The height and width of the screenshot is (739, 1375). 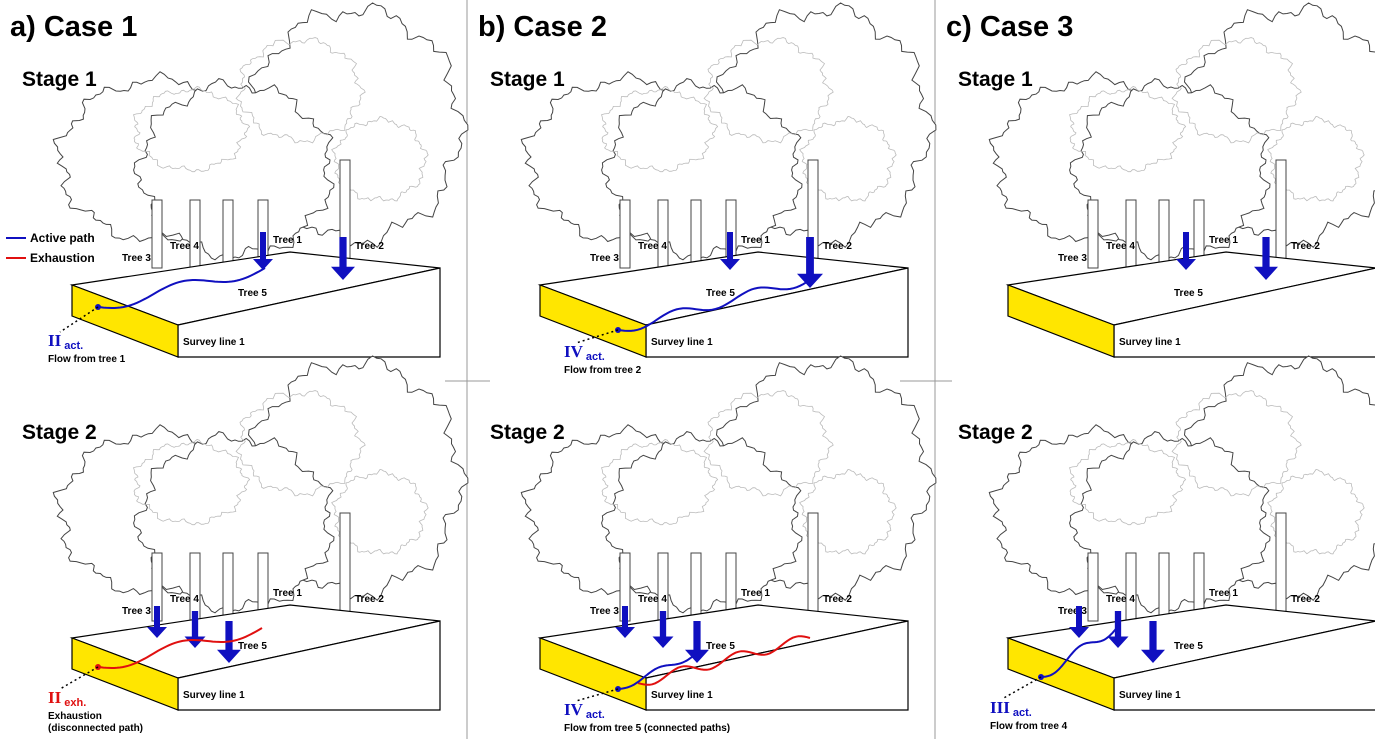 What do you see at coordinates (542, 27) in the screenshot?
I see `case-title: b) Case 2` at bounding box center [542, 27].